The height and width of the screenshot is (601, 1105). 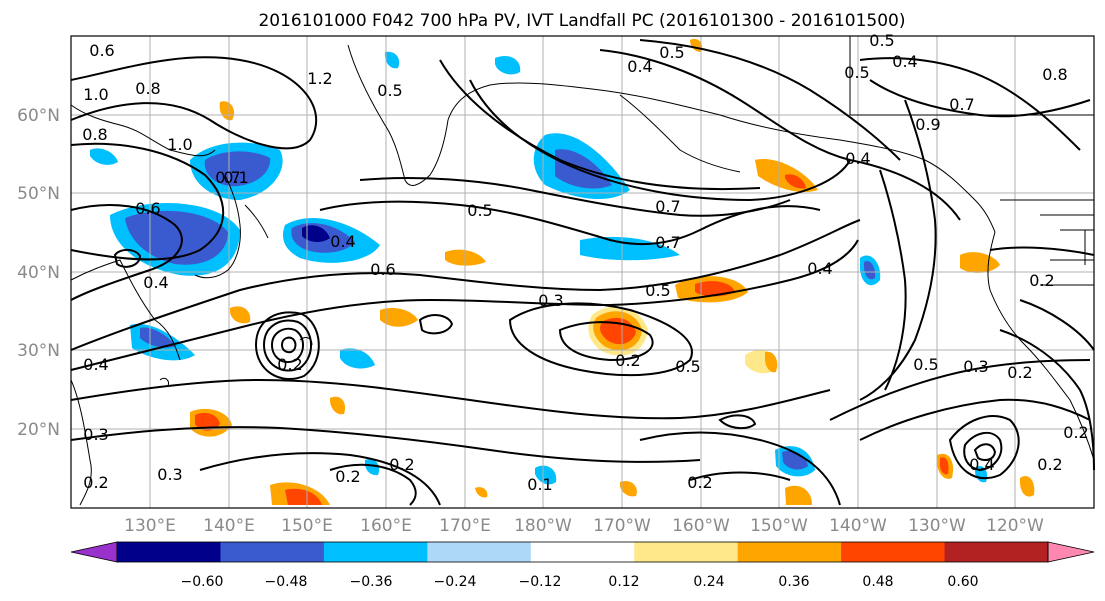 What do you see at coordinates (1015, 526) in the screenshot?
I see `lon-label: 120°W` at bounding box center [1015, 526].